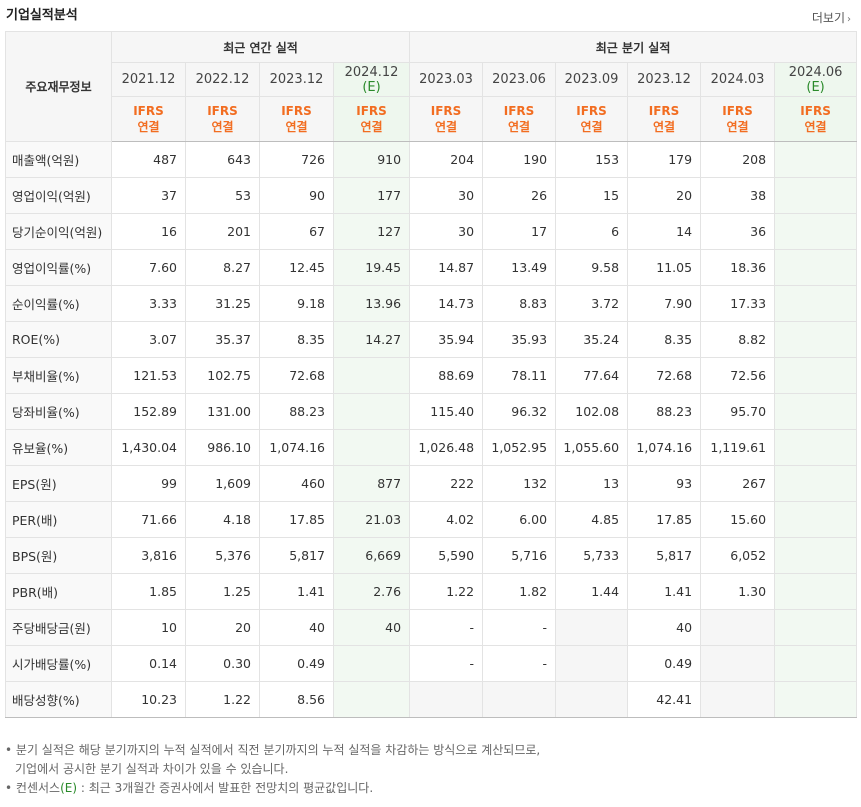  Describe the element at coordinates (296, 79) in the screenshot. I see `period-header: 2023.12` at that location.